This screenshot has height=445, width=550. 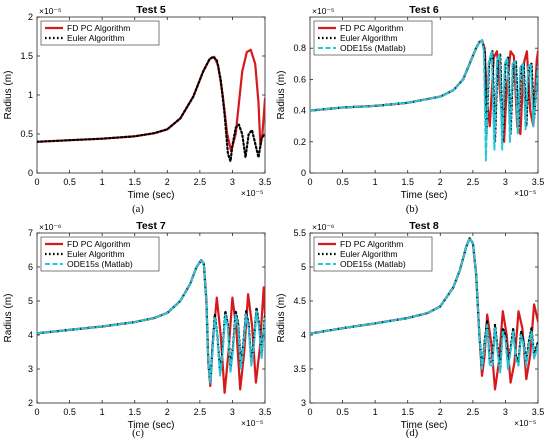 What do you see at coordinates (26, 134) in the screenshot?
I see `y-tick-label: 0.5` at bounding box center [26, 134].